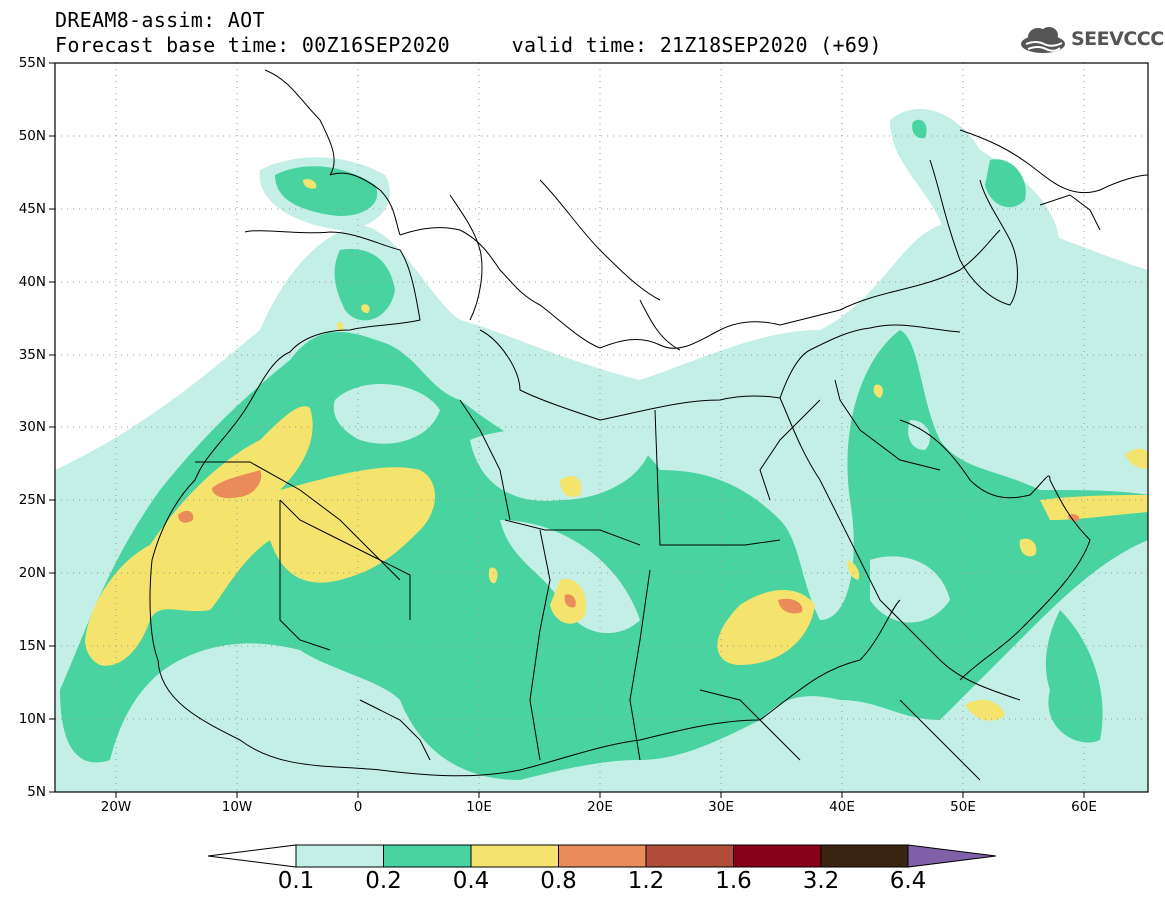  What do you see at coordinates (358, 807) in the screenshot?
I see `lon-label: 0` at bounding box center [358, 807].